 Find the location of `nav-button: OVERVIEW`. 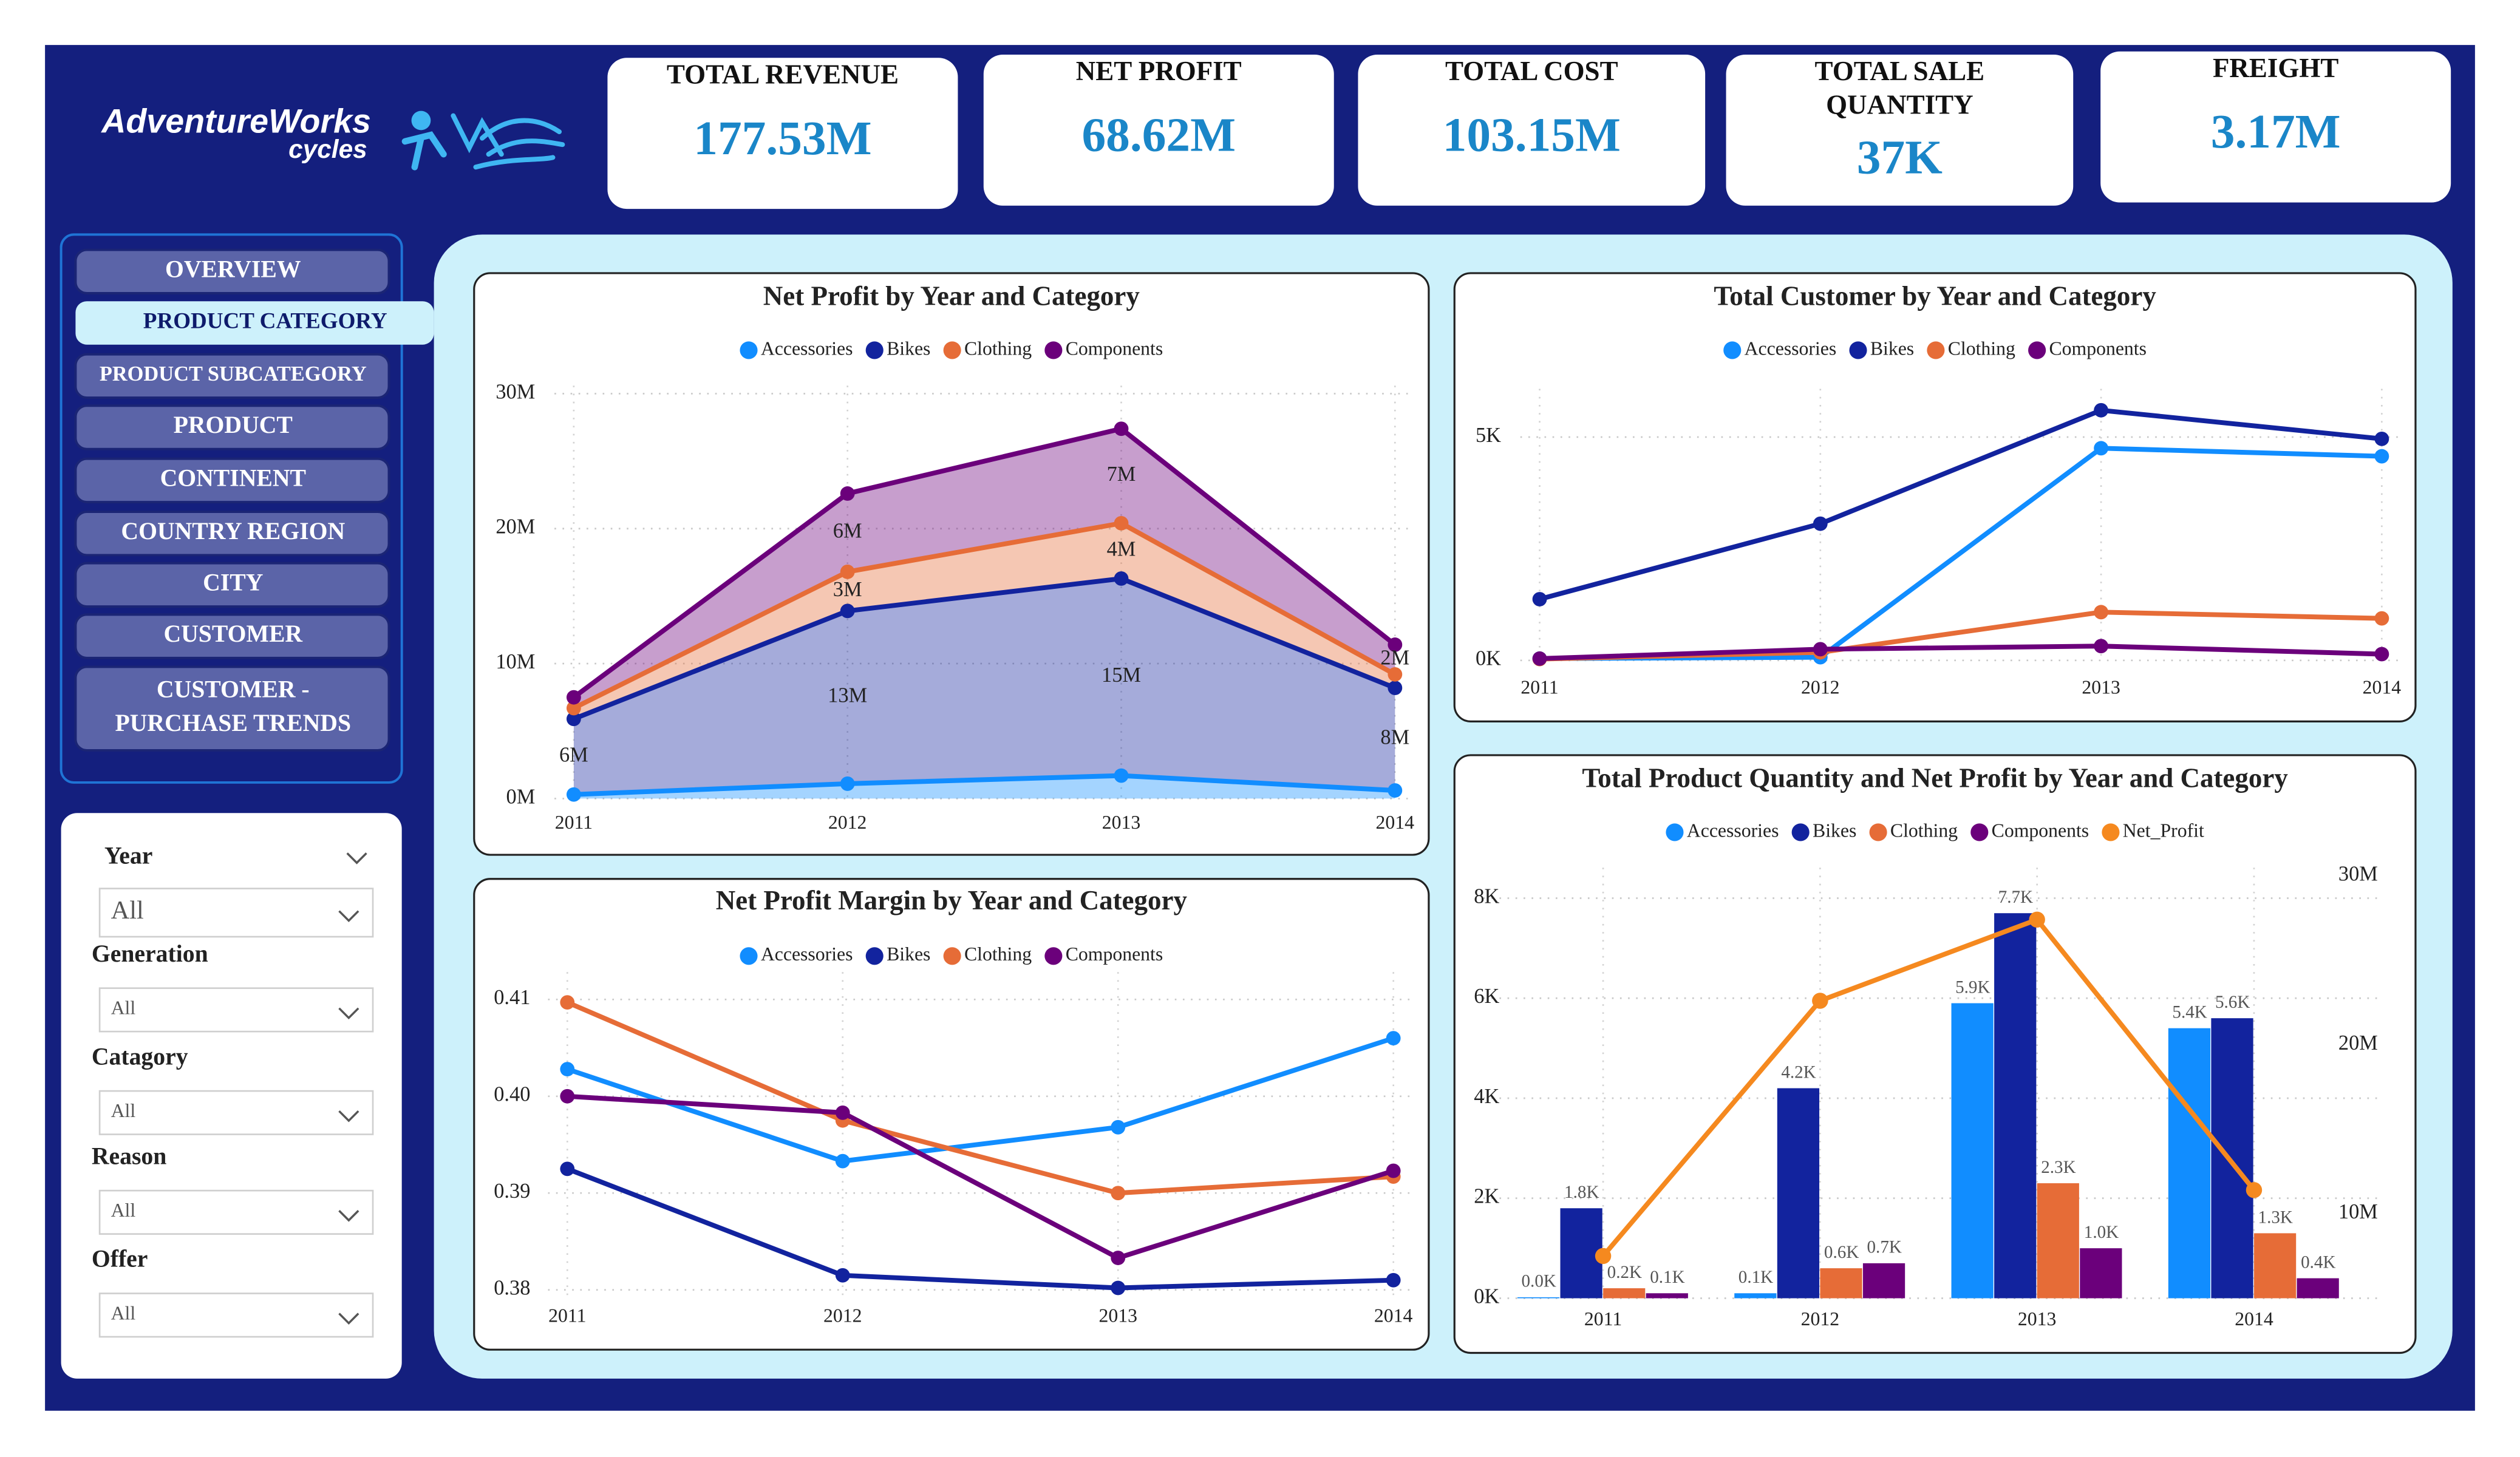

nav-button: OVERVIEW is located at coordinates (232, 271).